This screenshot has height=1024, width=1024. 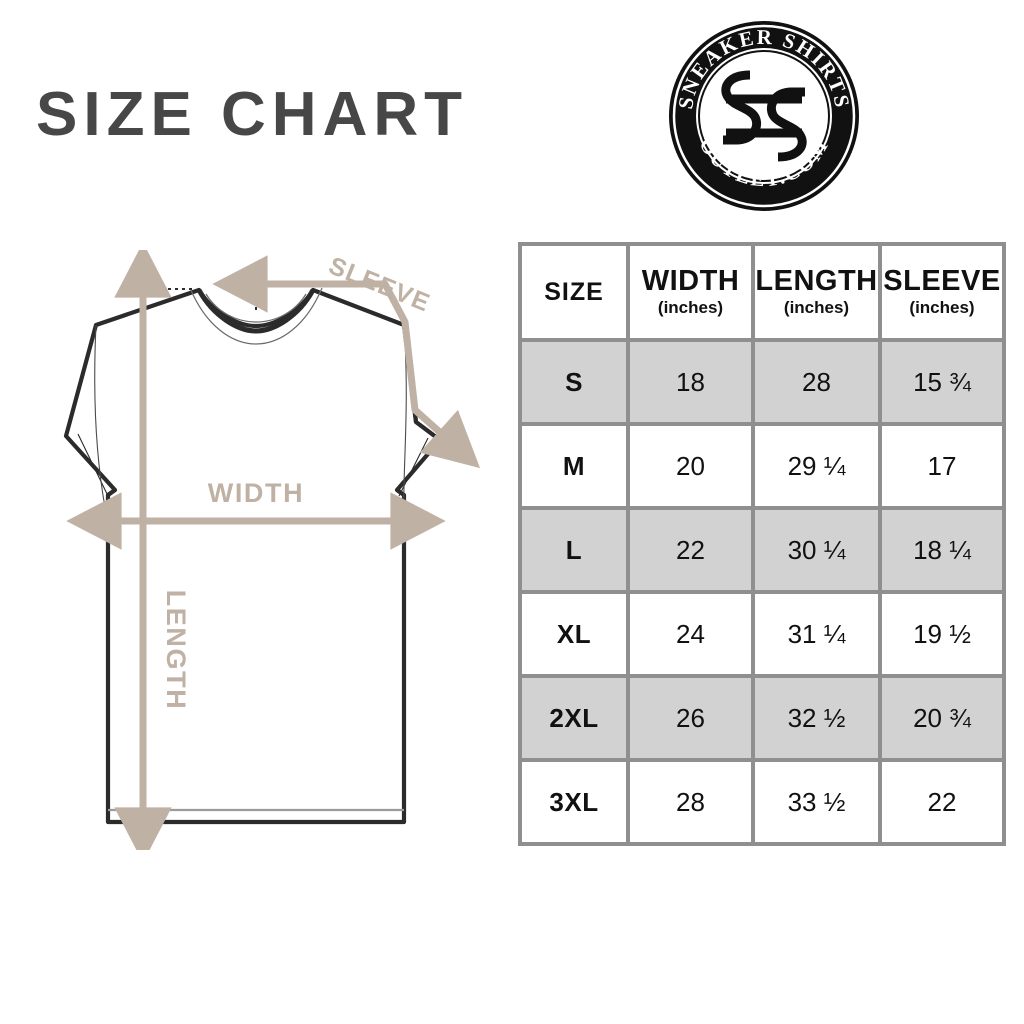 What do you see at coordinates (690, 802) in the screenshot?
I see `cell-width: 28` at bounding box center [690, 802].